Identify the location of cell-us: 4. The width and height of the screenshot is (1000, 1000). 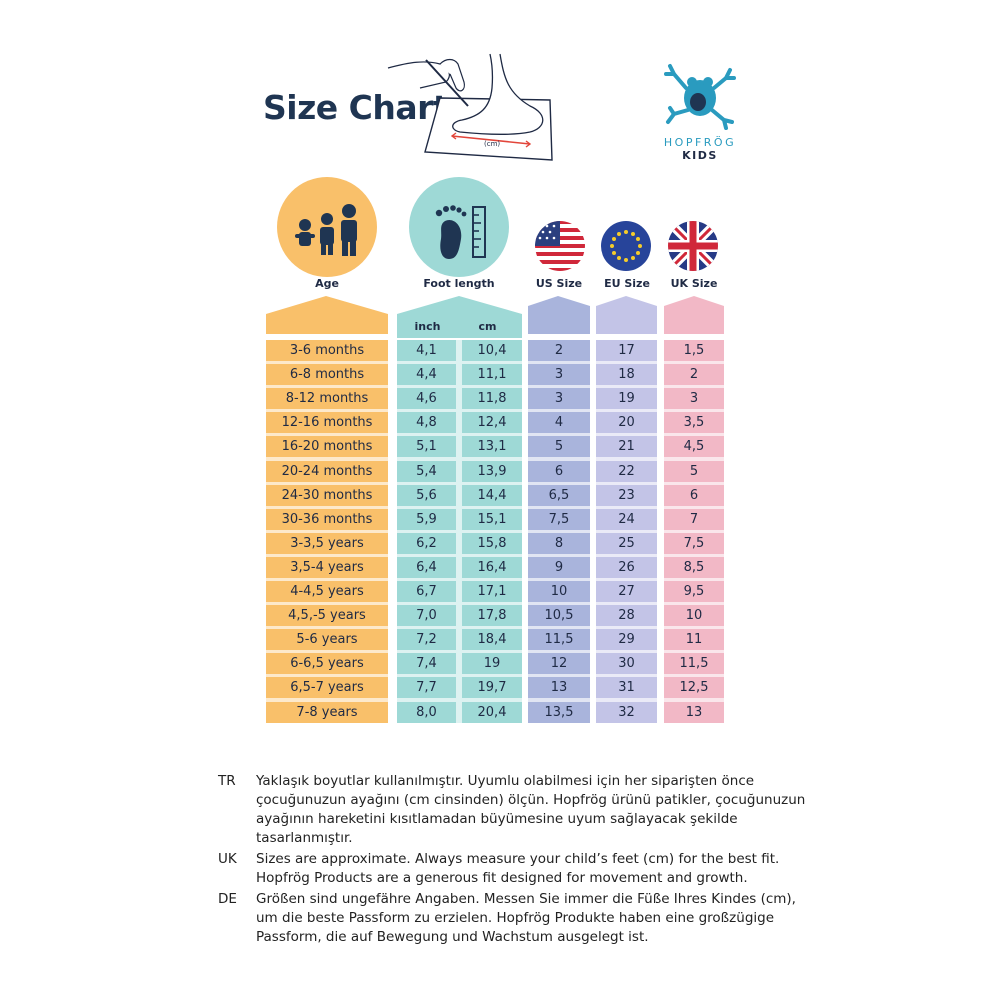
(559, 423).